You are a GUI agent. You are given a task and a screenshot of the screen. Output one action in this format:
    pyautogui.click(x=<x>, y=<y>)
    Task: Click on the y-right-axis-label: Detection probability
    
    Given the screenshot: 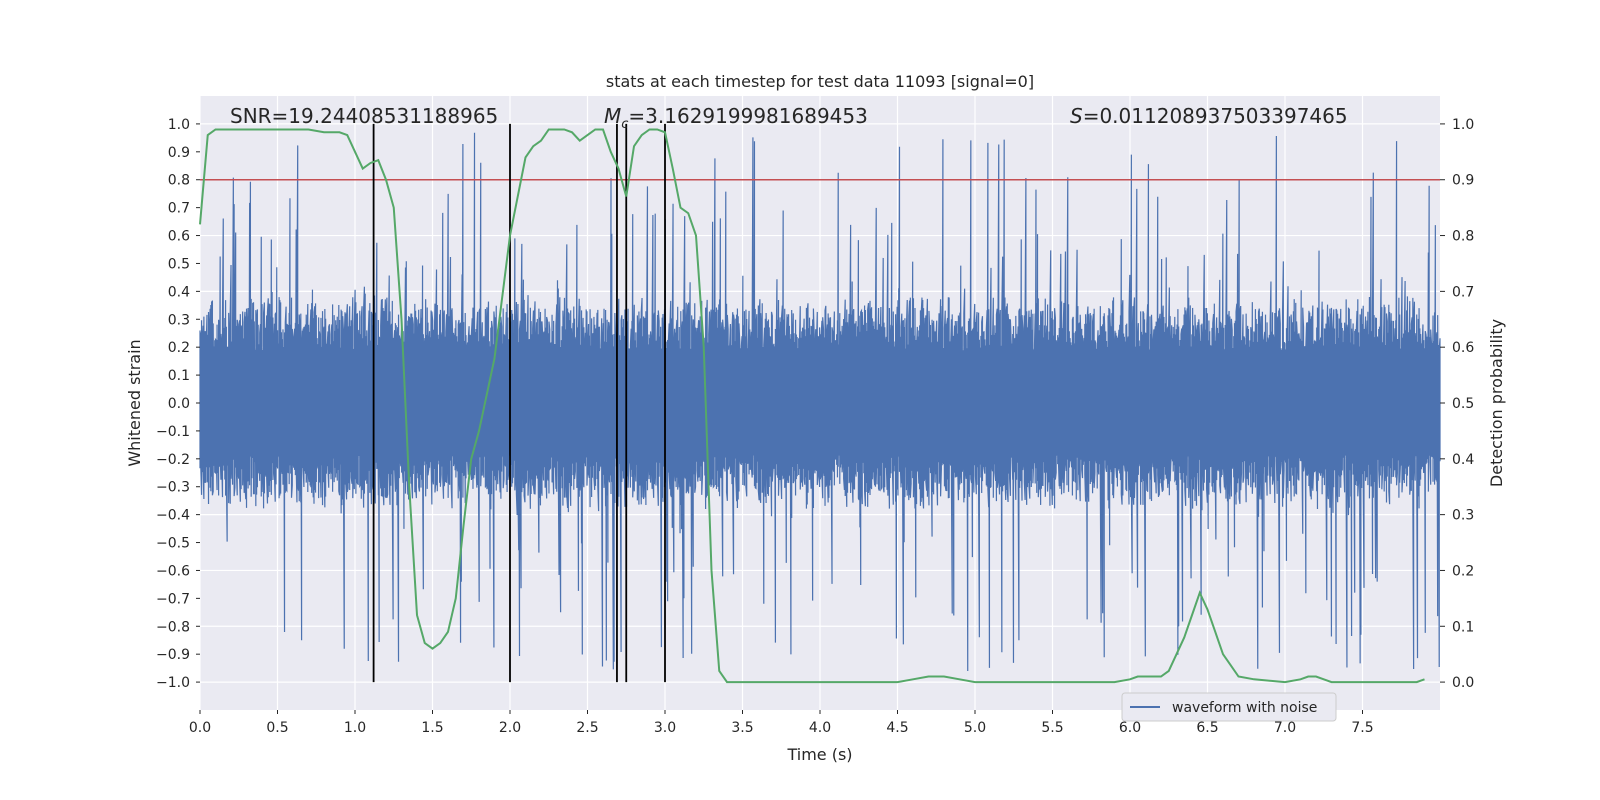 What is the action you would take?
    pyautogui.click(x=1496, y=403)
    